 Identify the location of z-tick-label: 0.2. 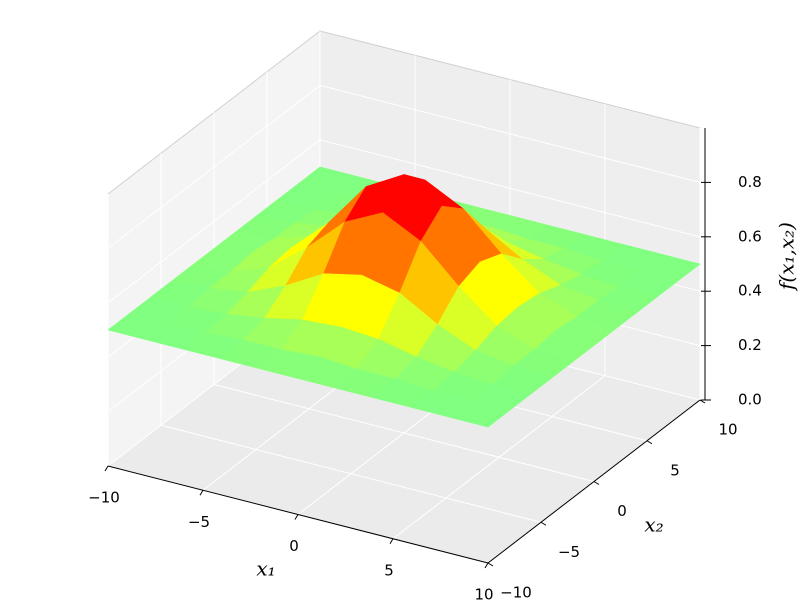
(750, 345).